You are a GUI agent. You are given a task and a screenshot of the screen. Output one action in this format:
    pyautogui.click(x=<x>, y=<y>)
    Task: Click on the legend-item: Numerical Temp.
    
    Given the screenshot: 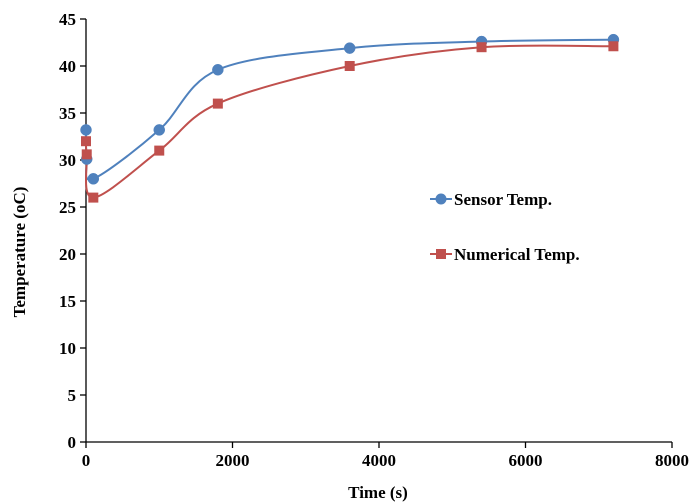 What is the action you would take?
    pyautogui.click(x=505, y=254)
    